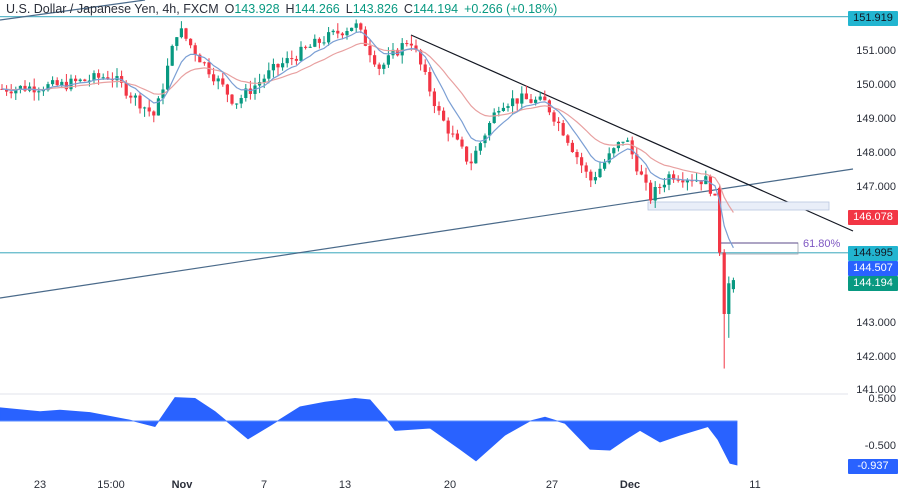 The height and width of the screenshot is (492, 900). I want to click on oscillator-tick: -0.500, so click(880, 446).